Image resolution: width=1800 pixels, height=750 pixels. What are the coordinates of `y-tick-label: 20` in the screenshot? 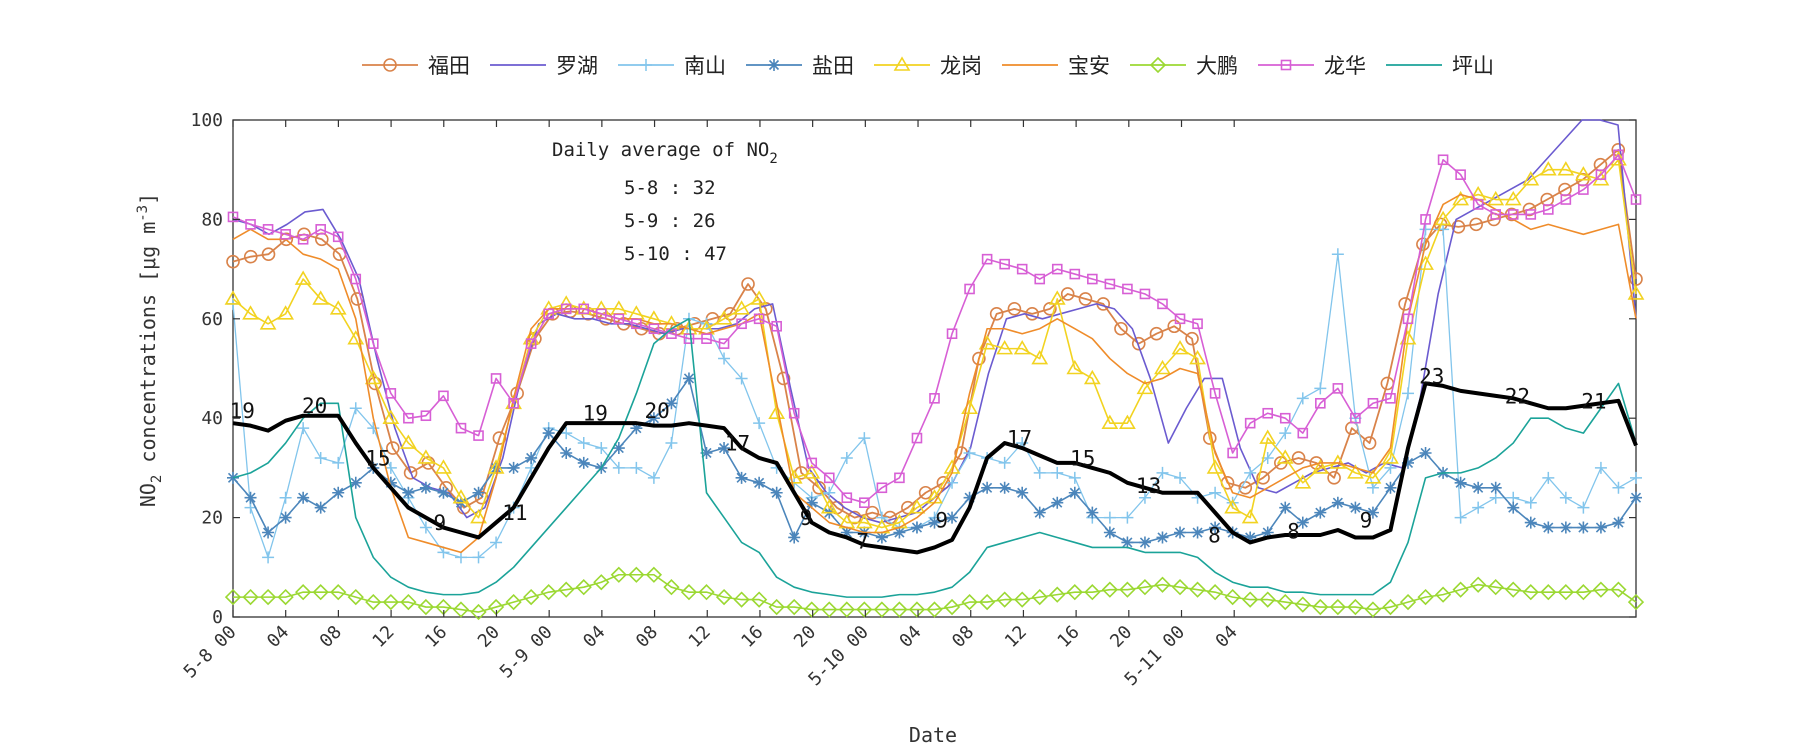 It's located at (212, 518).